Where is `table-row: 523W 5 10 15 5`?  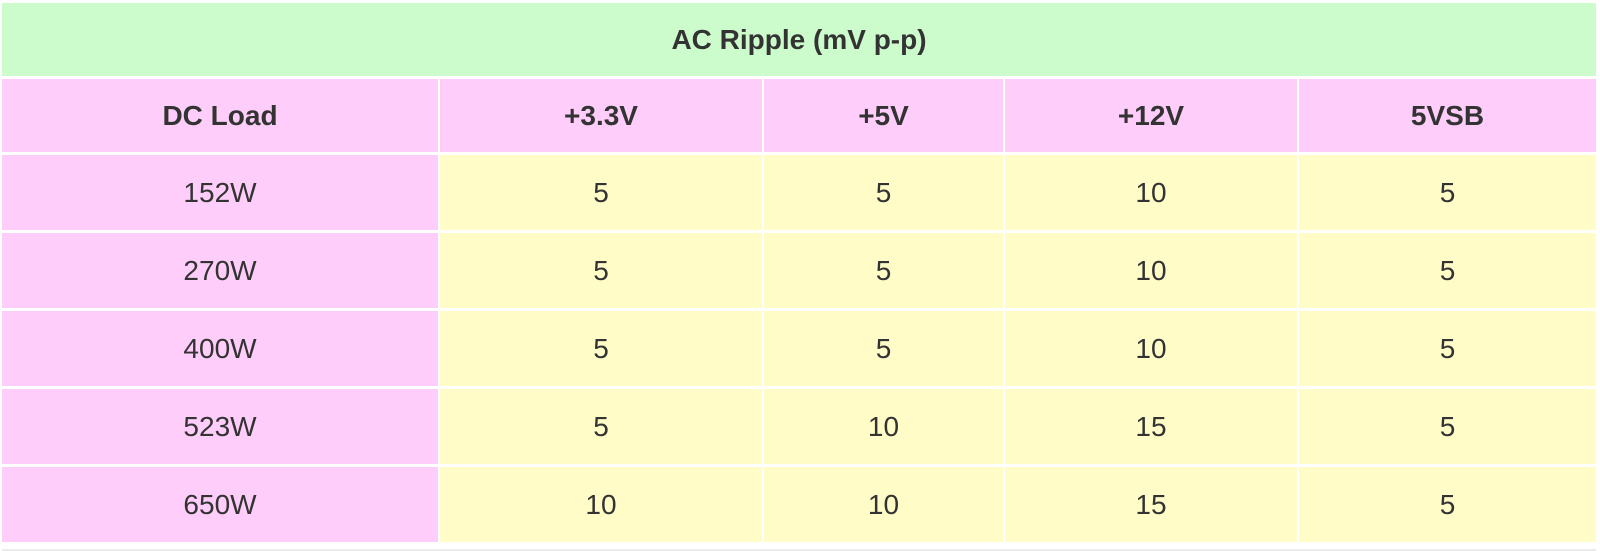 table-row: 523W 5 10 15 5 is located at coordinates (799, 427).